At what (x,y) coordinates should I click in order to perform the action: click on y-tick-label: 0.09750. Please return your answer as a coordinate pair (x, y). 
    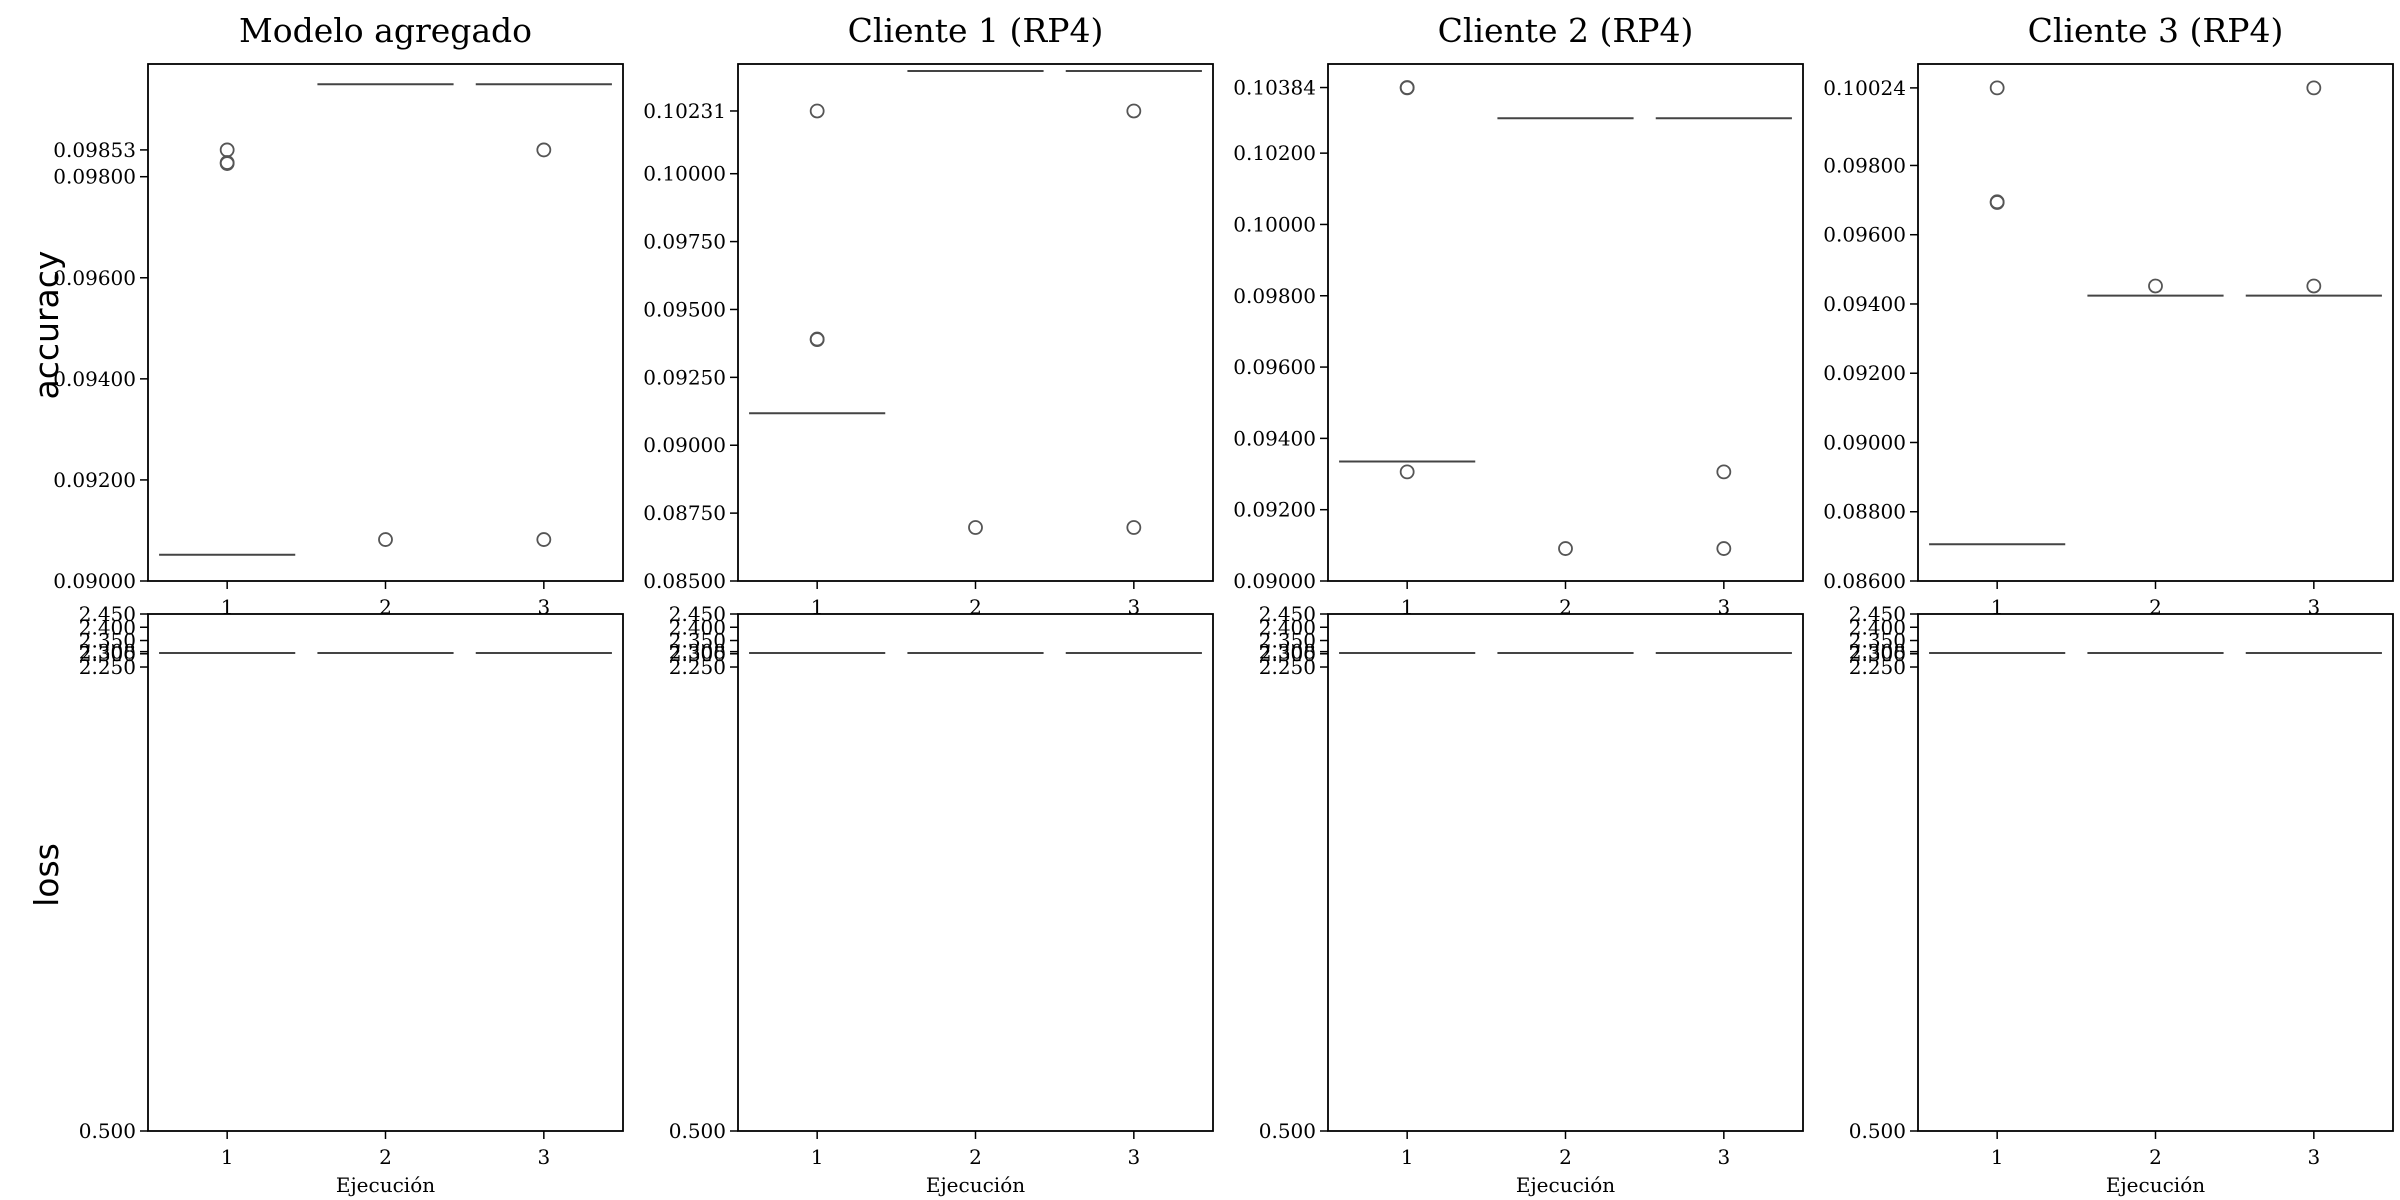
    Looking at the image, I should click on (684, 242).